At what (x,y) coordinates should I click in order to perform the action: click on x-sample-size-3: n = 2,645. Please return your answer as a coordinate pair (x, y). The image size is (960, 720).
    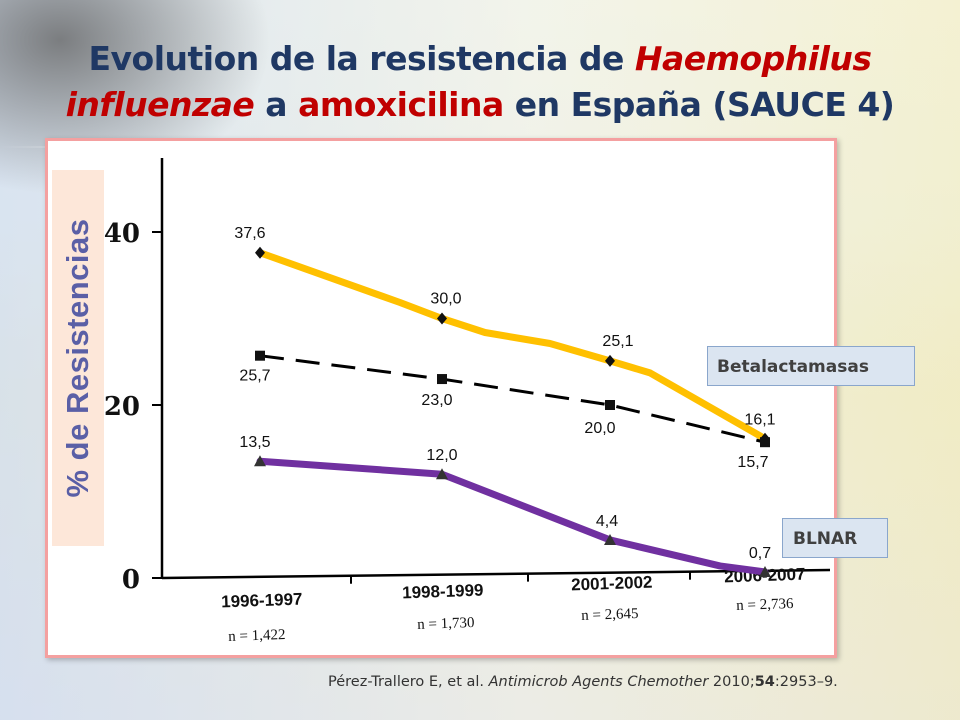
    Looking at the image, I should click on (610, 615).